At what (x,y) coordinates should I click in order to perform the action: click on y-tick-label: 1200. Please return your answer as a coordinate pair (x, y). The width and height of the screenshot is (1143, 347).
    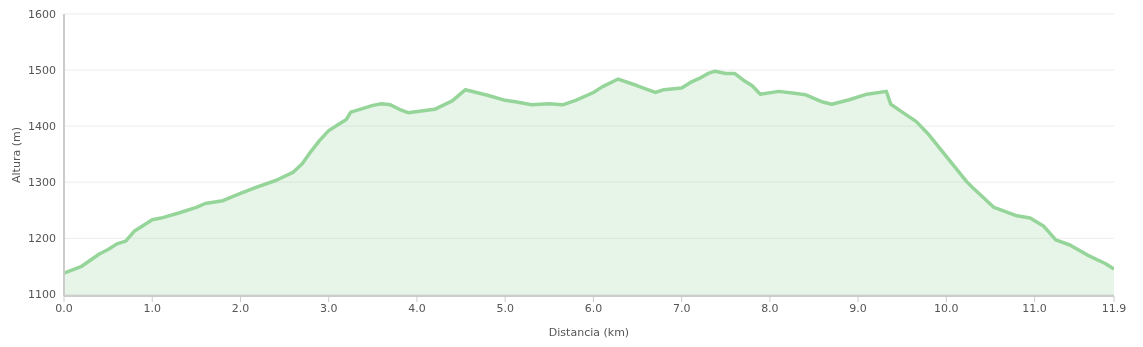
    Looking at the image, I should click on (42, 239).